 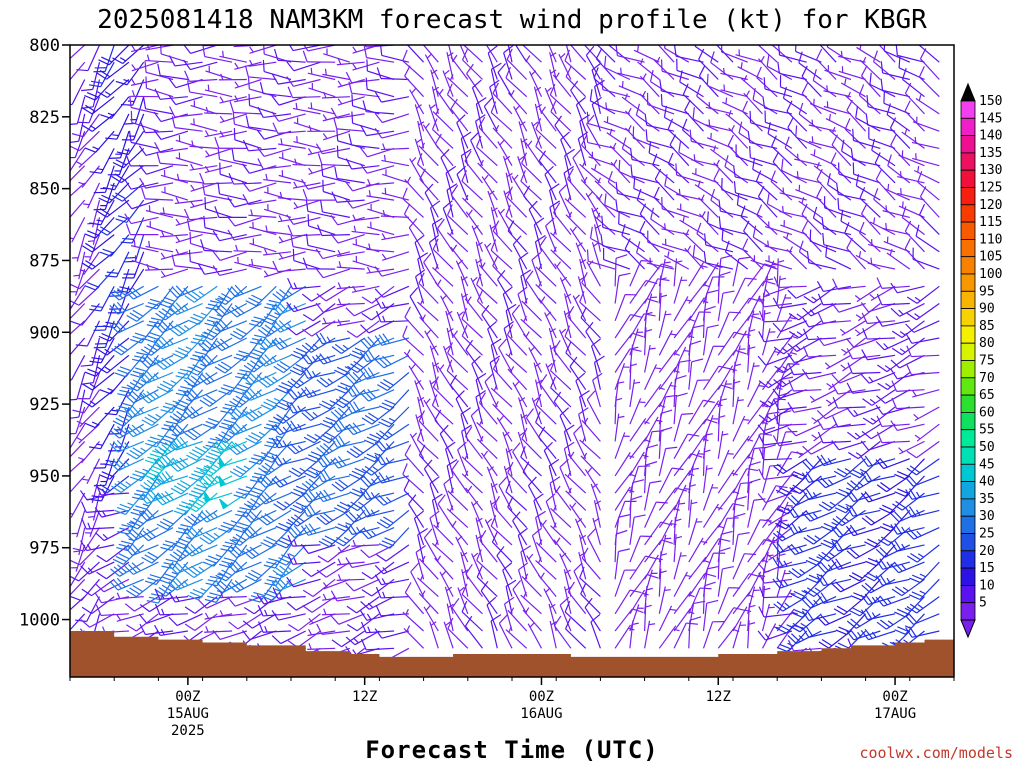 What do you see at coordinates (44, 190) in the screenshot?
I see `y-tick-label: 850` at bounding box center [44, 190].